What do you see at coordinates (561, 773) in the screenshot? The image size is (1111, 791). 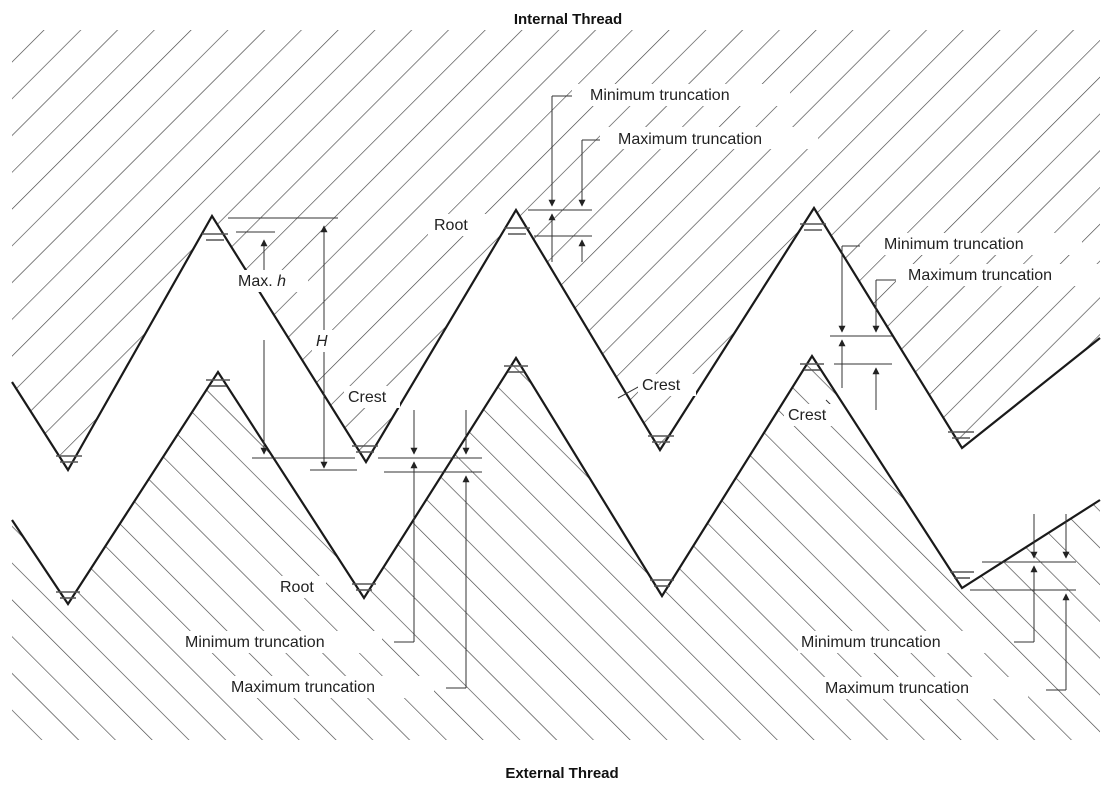 I see `external-thread-title: External Thread` at bounding box center [561, 773].